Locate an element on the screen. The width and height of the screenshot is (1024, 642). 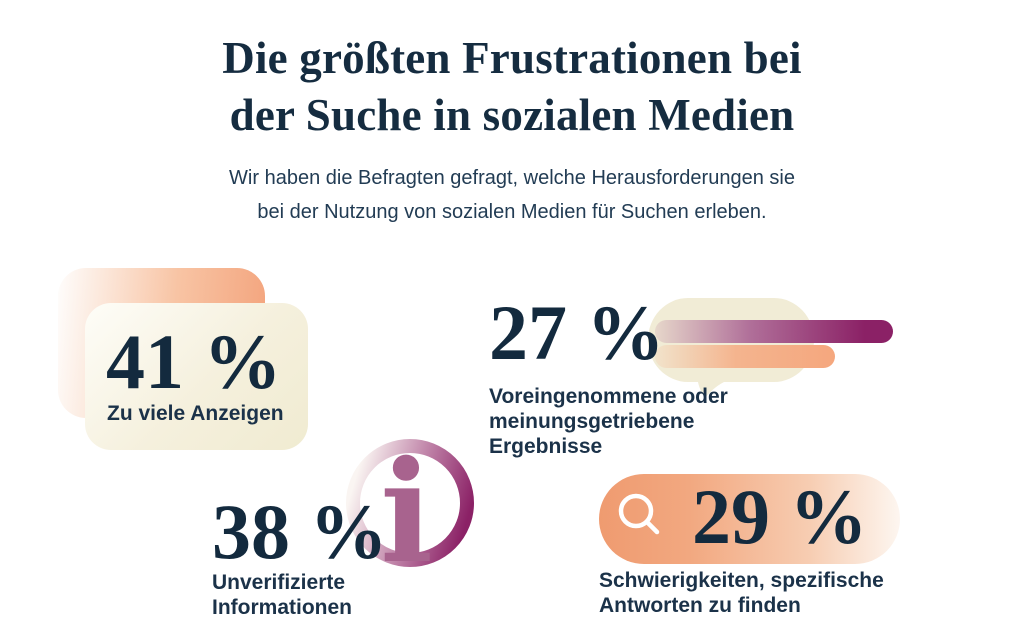
gradient-bar-orange is located at coordinates (745, 356).